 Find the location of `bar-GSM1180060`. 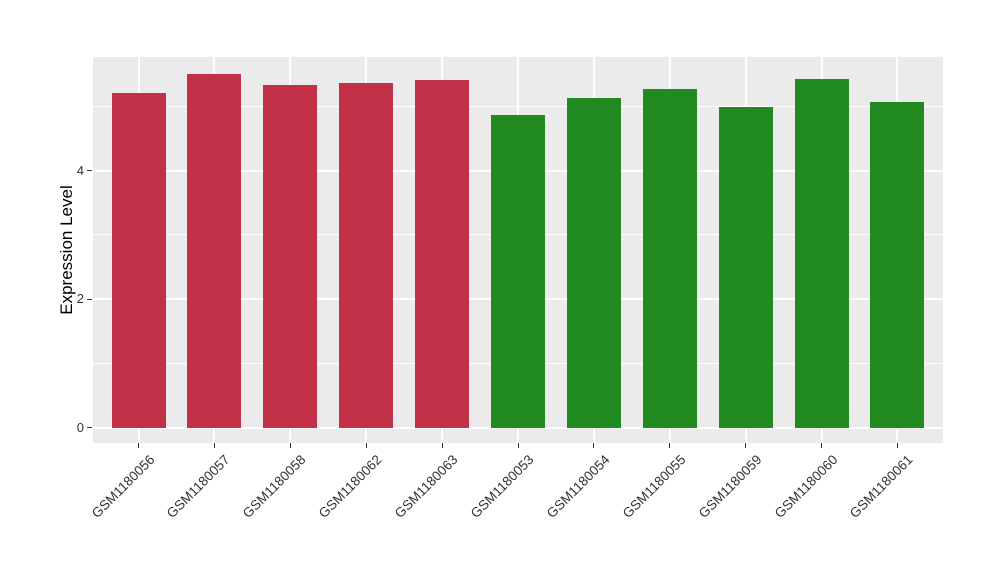

bar-GSM1180060 is located at coordinates (821, 253).